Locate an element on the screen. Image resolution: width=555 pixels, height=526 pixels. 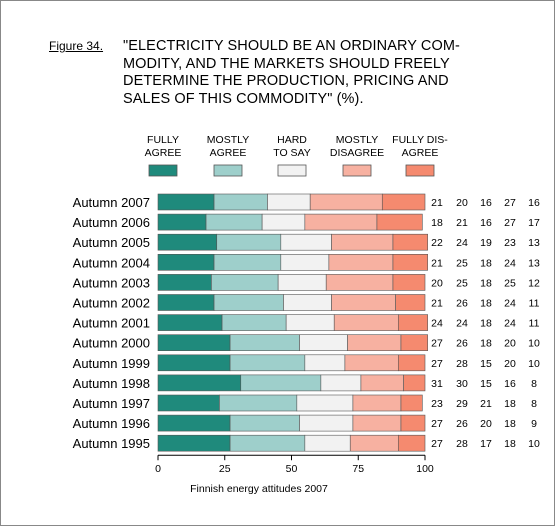
category-label: Autumn 2006 is located at coordinates (111, 222).